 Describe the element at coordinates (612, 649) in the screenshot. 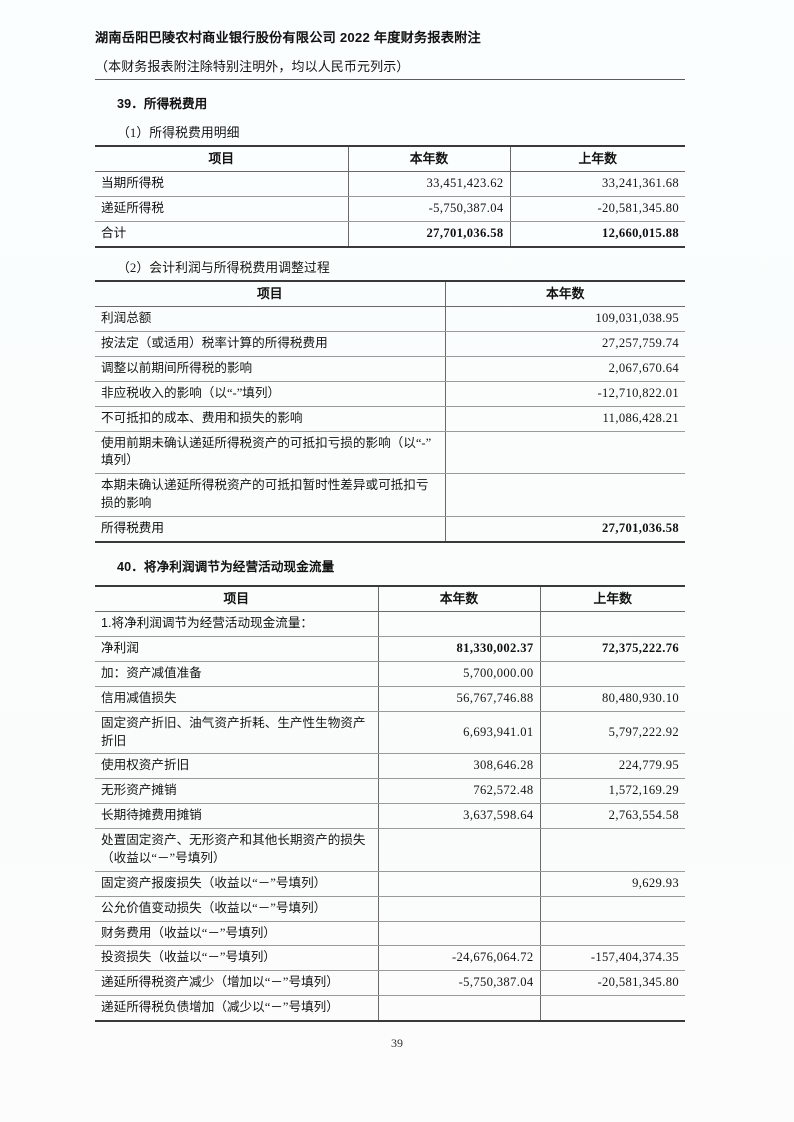

I see `row-value-prior-year: 72,375,222.76` at that location.